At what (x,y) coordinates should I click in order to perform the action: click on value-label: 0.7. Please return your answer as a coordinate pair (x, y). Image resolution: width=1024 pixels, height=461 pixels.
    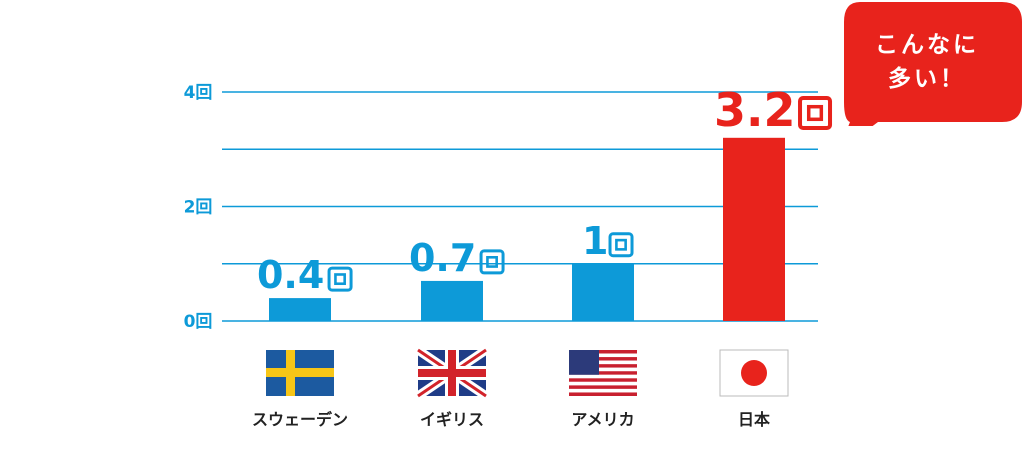
    Looking at the image, I should click on (442, 258).